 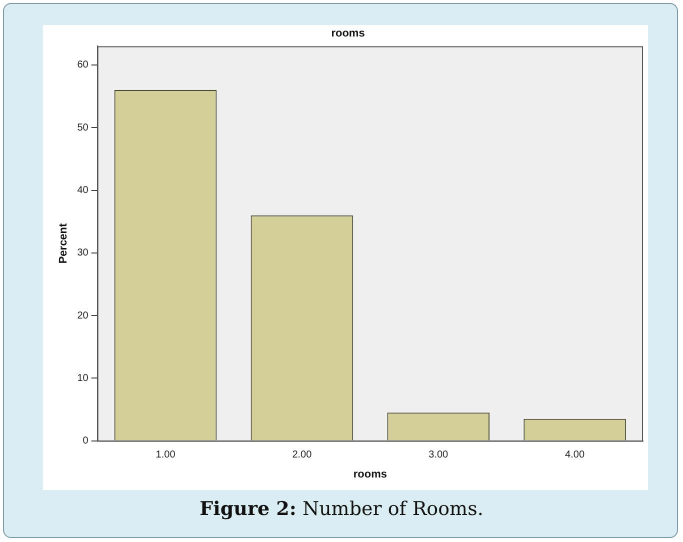 I want to click on y-tick-label: 50, so click(x=83, y=128).